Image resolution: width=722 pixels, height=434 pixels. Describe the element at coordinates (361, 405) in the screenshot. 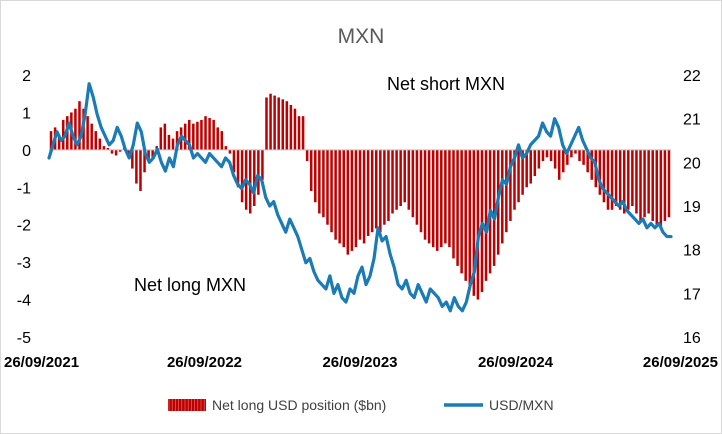

I see `legend: Net long USD position ($bn) USD/MXN` at that location.